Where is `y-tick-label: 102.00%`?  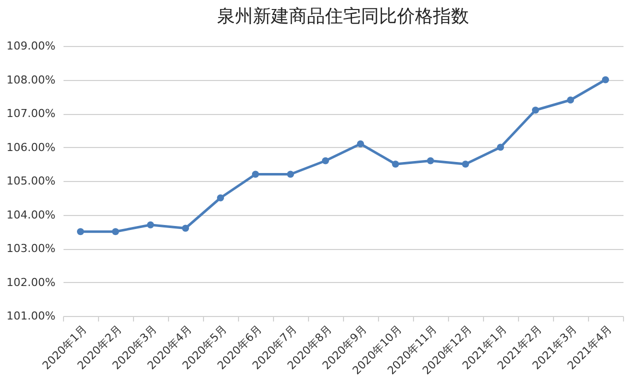
y-tick-label: 102.00% is located at coordinates (31, 282).